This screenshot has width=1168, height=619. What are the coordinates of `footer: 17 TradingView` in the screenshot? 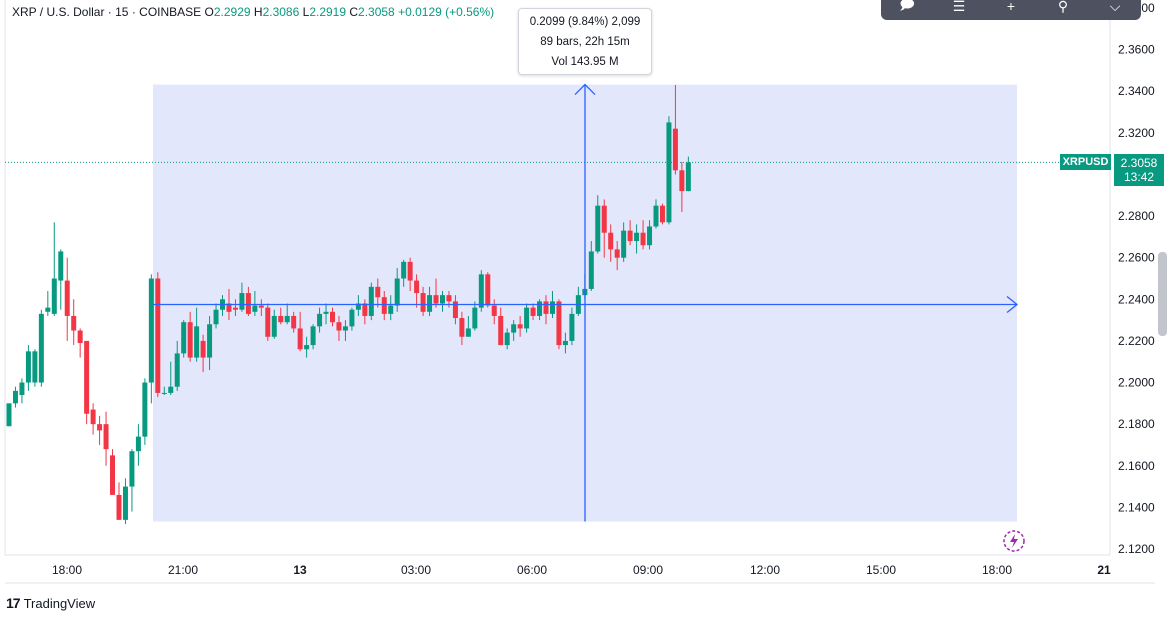 It's located at (50, 603).